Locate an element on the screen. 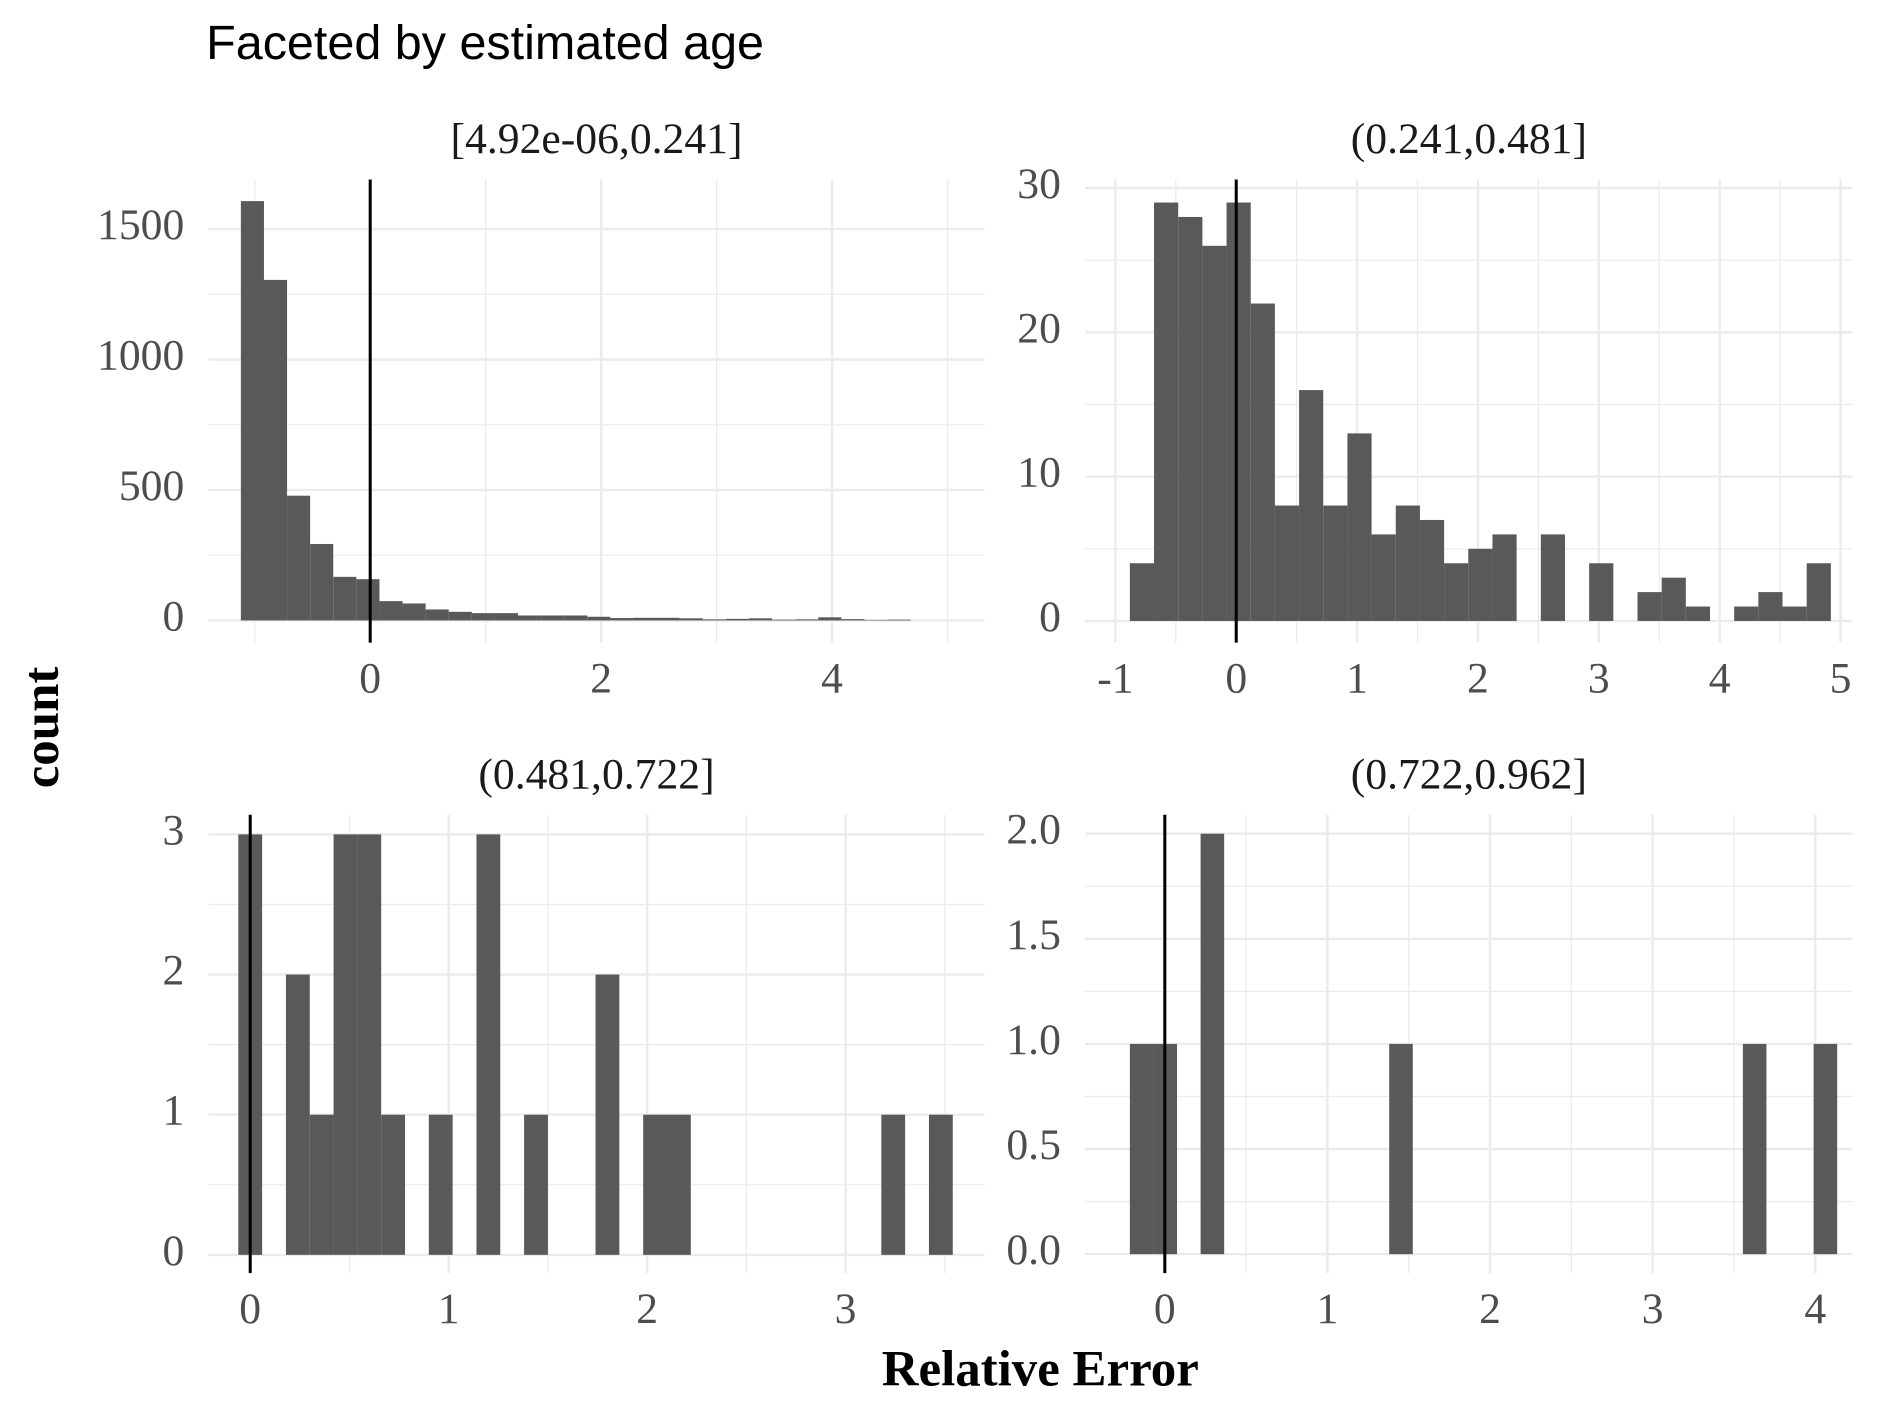 Image resolution: width=1889 pixels, height=1417 pixels. y-tick-label: 1 is located at coordinates (173, 1111).